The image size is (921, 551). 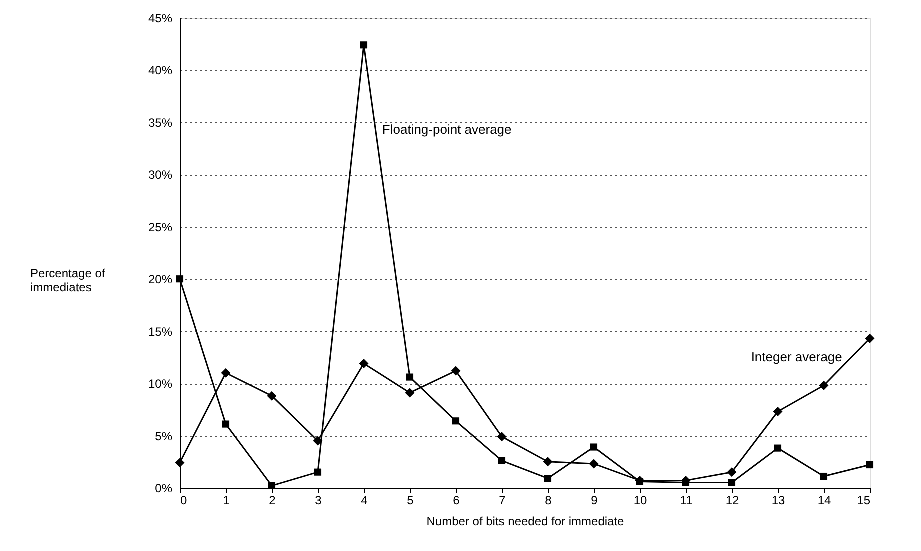 What do you see at coordinates (272, 501) in the screenshot?
I see `x-tick-label: 2` at bounding box center [272, 501].